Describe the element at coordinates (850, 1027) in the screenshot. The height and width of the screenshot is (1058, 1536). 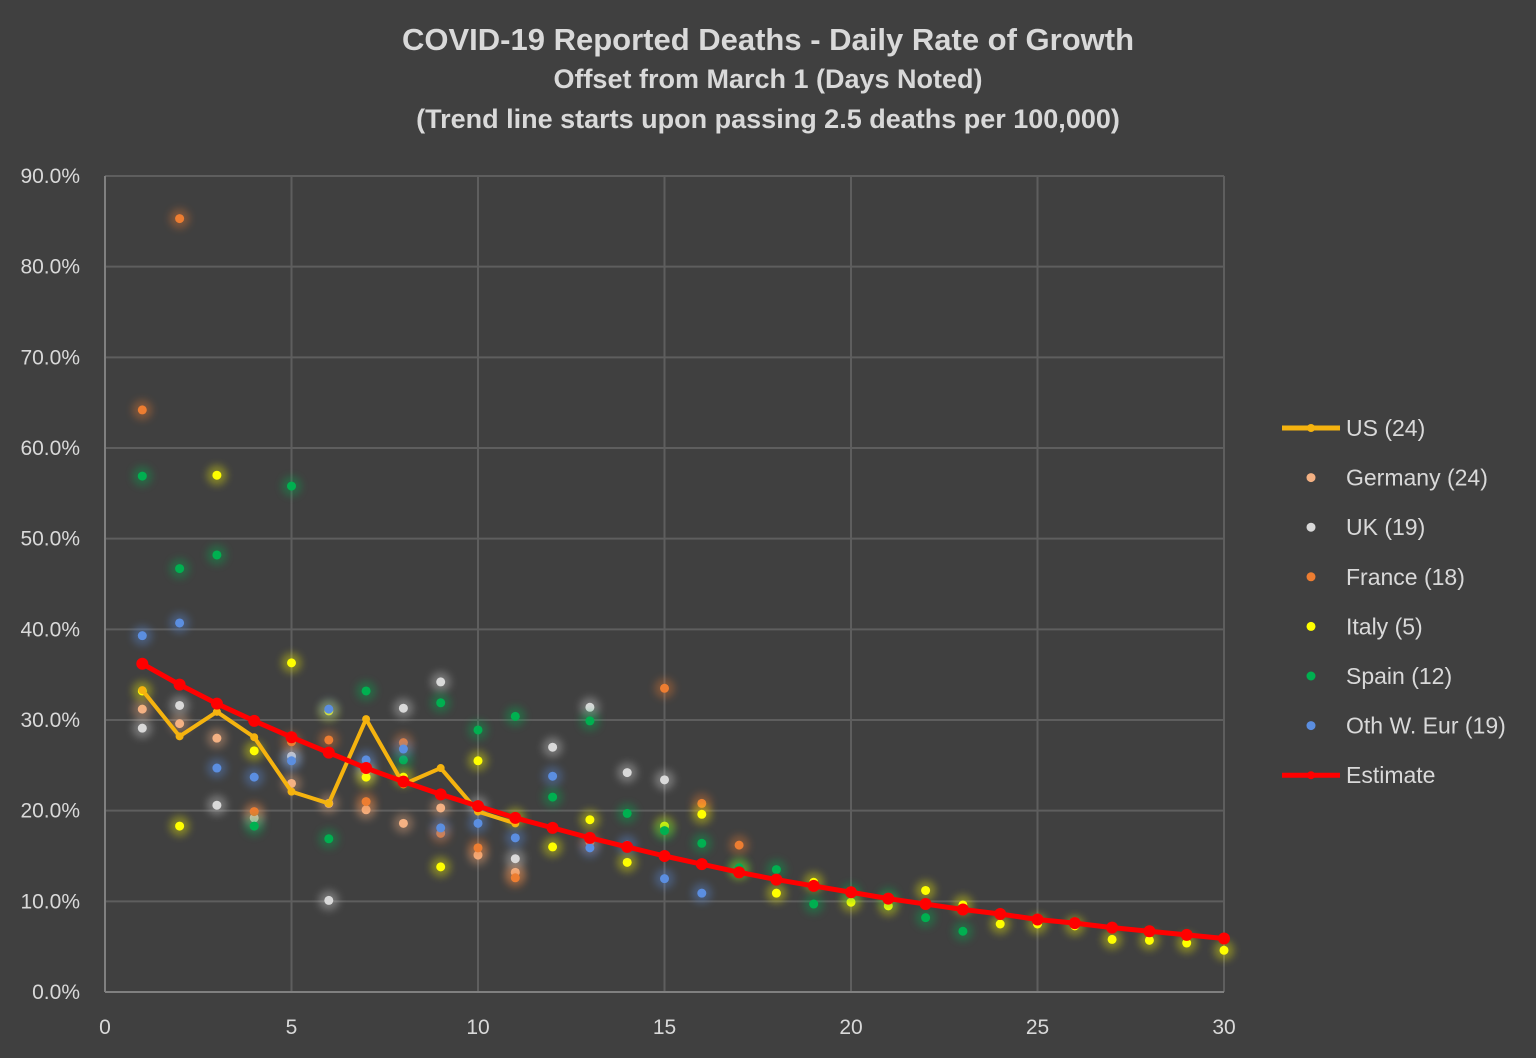
I see `x-tick-label: 20` at that location.